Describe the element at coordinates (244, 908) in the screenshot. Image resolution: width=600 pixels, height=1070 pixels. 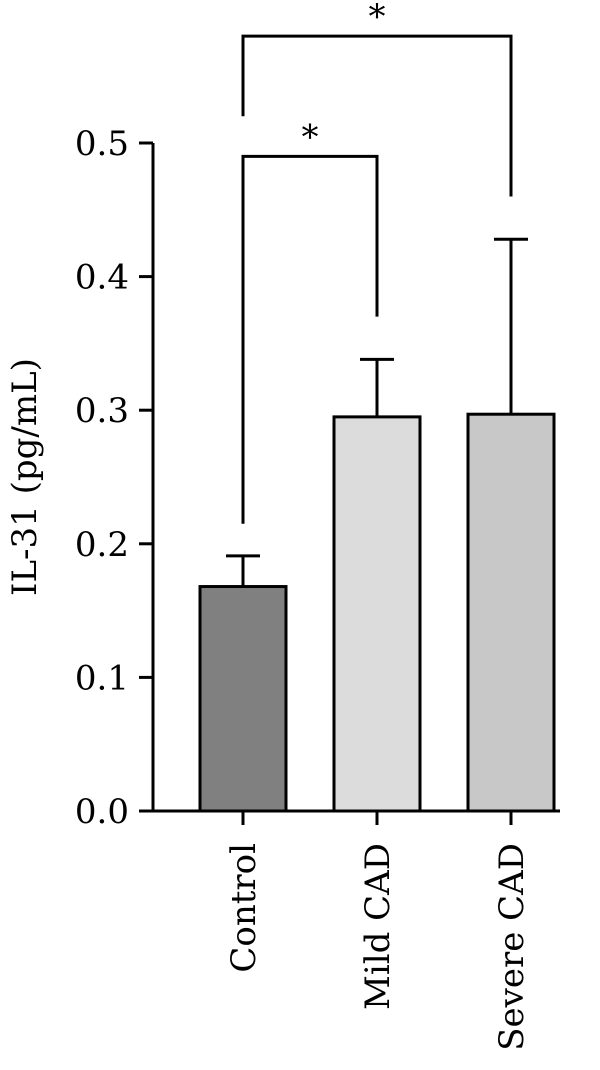
I see `x-tick-label-control: Control` at that location.